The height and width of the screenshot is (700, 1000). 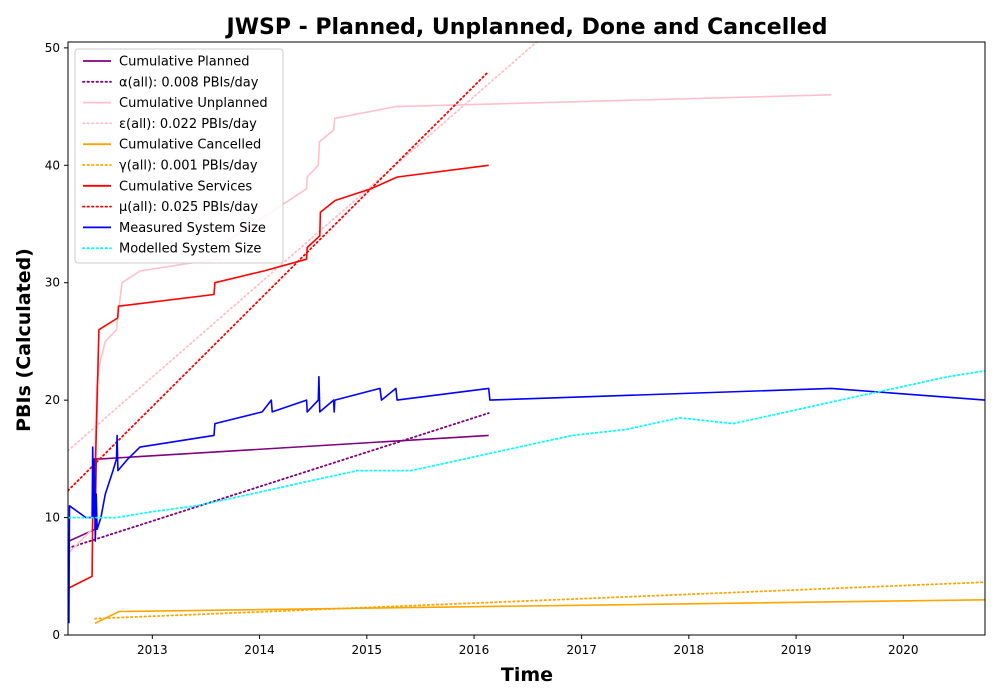 What do you see at coordinates (279, 480) in the screenshot?
I see `series-line-all-0-008-pbis-day` at bounding box center [279, 480].